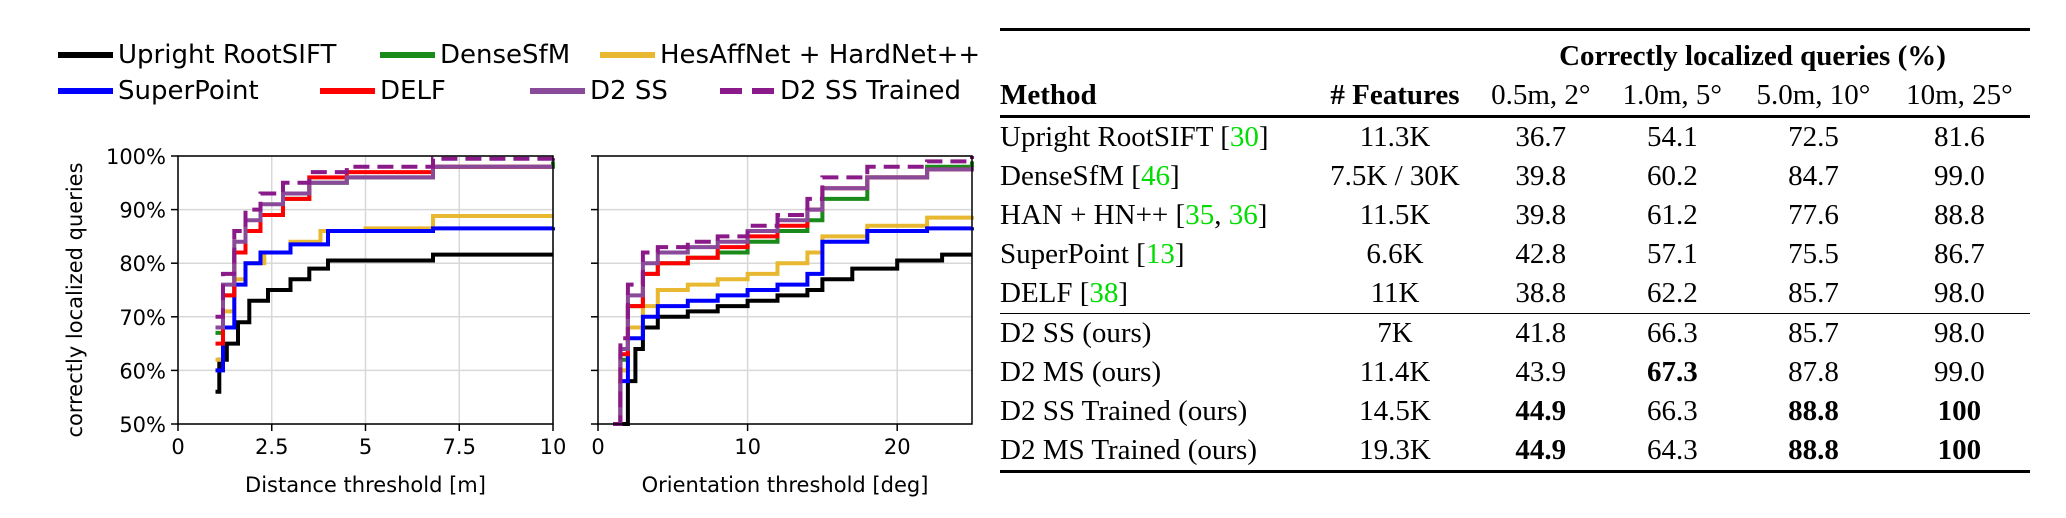  I want to click on value-cell: 39.8, so click(1541, 215).